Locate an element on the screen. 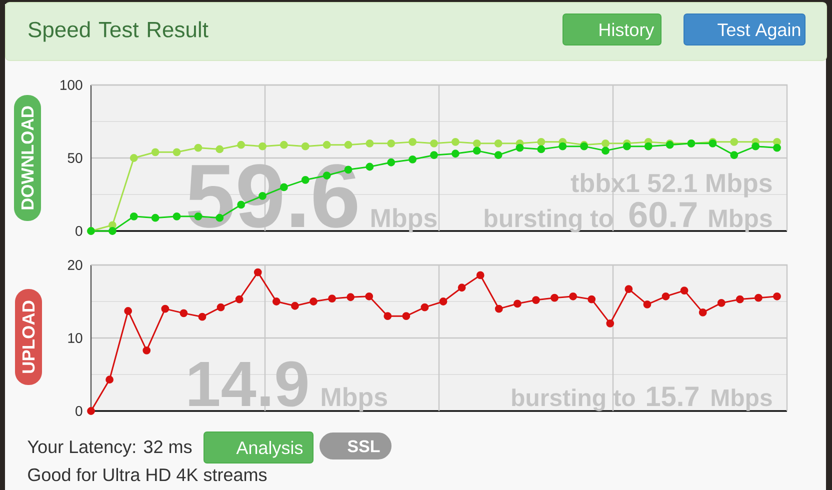  text: SSL is located at coordinates (364, 446).